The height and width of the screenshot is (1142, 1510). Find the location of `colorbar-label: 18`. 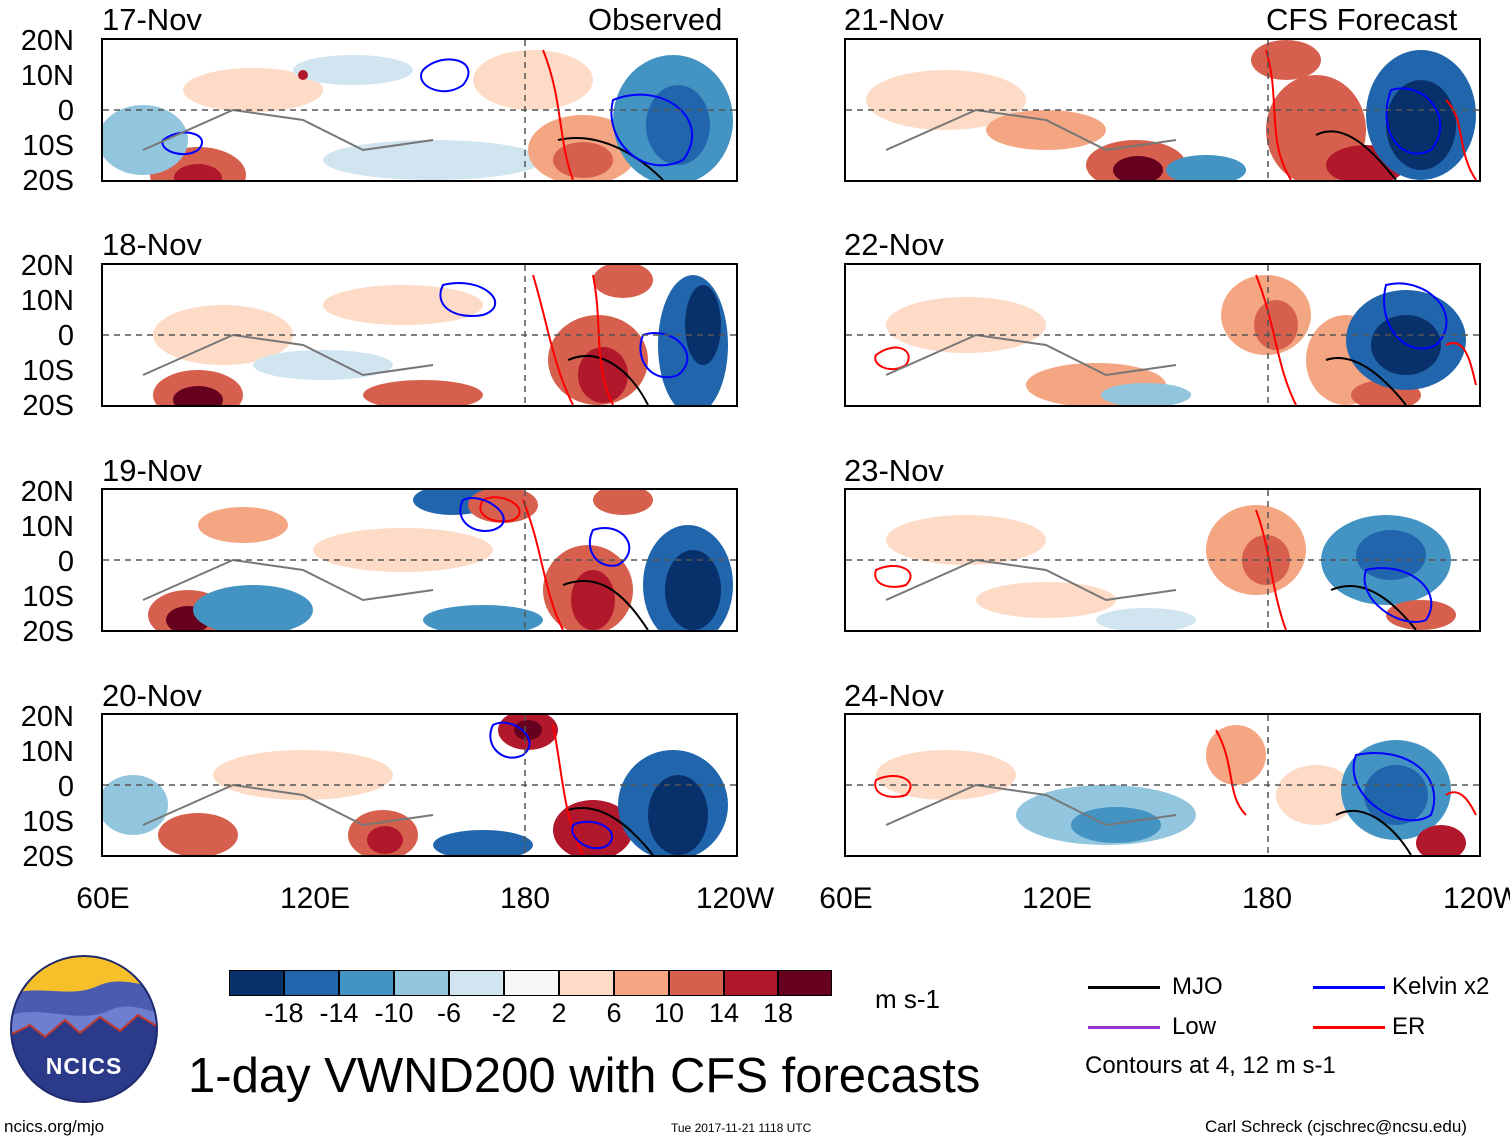

colorbar-label: 18 is located at coordinates (778, 1013).